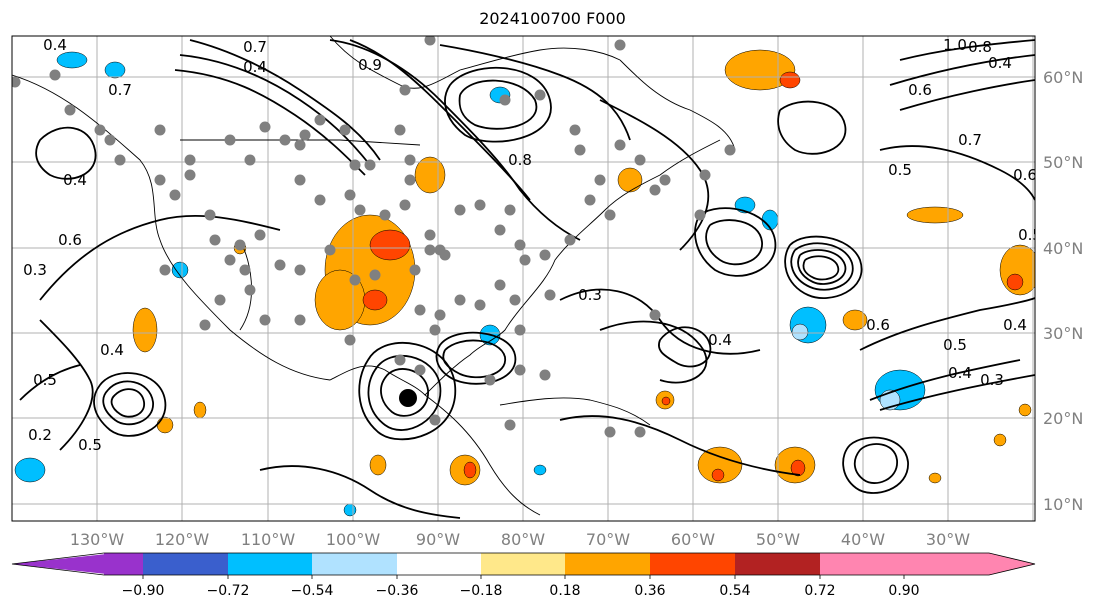 The width and height of the screenshot is (1105, 615). What do you see at coordinates (408, 398) in the screenshot?
I see `storm-center-marker` at bounding box center [408, 398].